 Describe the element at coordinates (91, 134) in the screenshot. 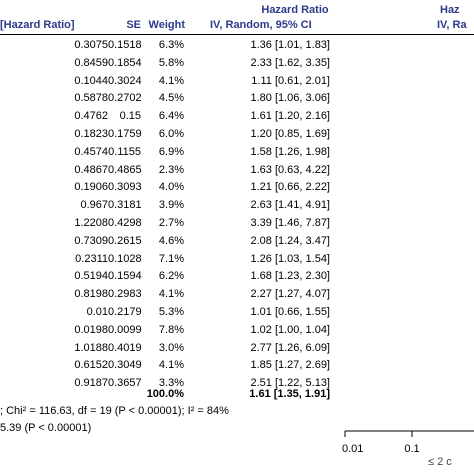

I see `log-hr-cell: 0.1823` at that location.